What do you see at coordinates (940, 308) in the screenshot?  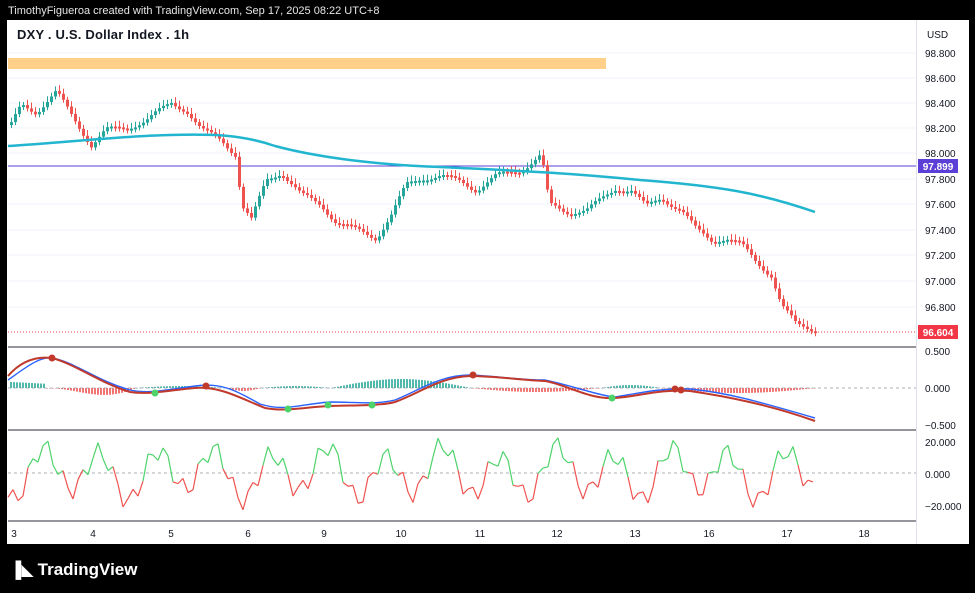 I see `price-tick-label: 96.800` at bounding box center [940, 308].